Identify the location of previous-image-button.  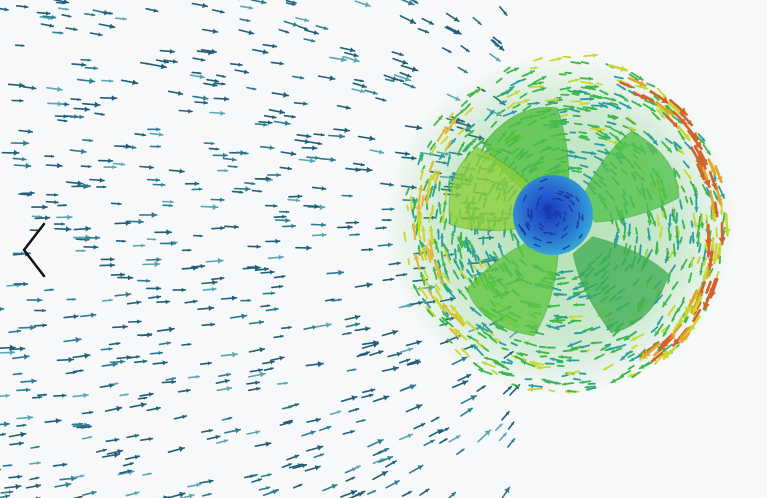
(34, 250).